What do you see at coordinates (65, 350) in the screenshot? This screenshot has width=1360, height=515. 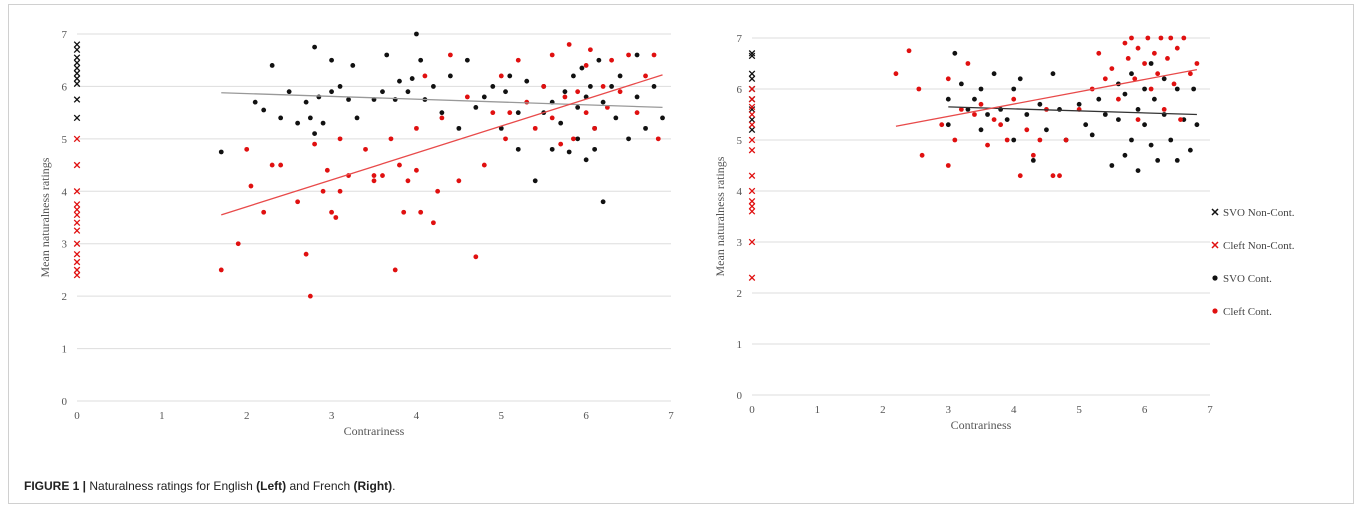 I see `y-tick-label: 1` at bounding box center [65, 350].